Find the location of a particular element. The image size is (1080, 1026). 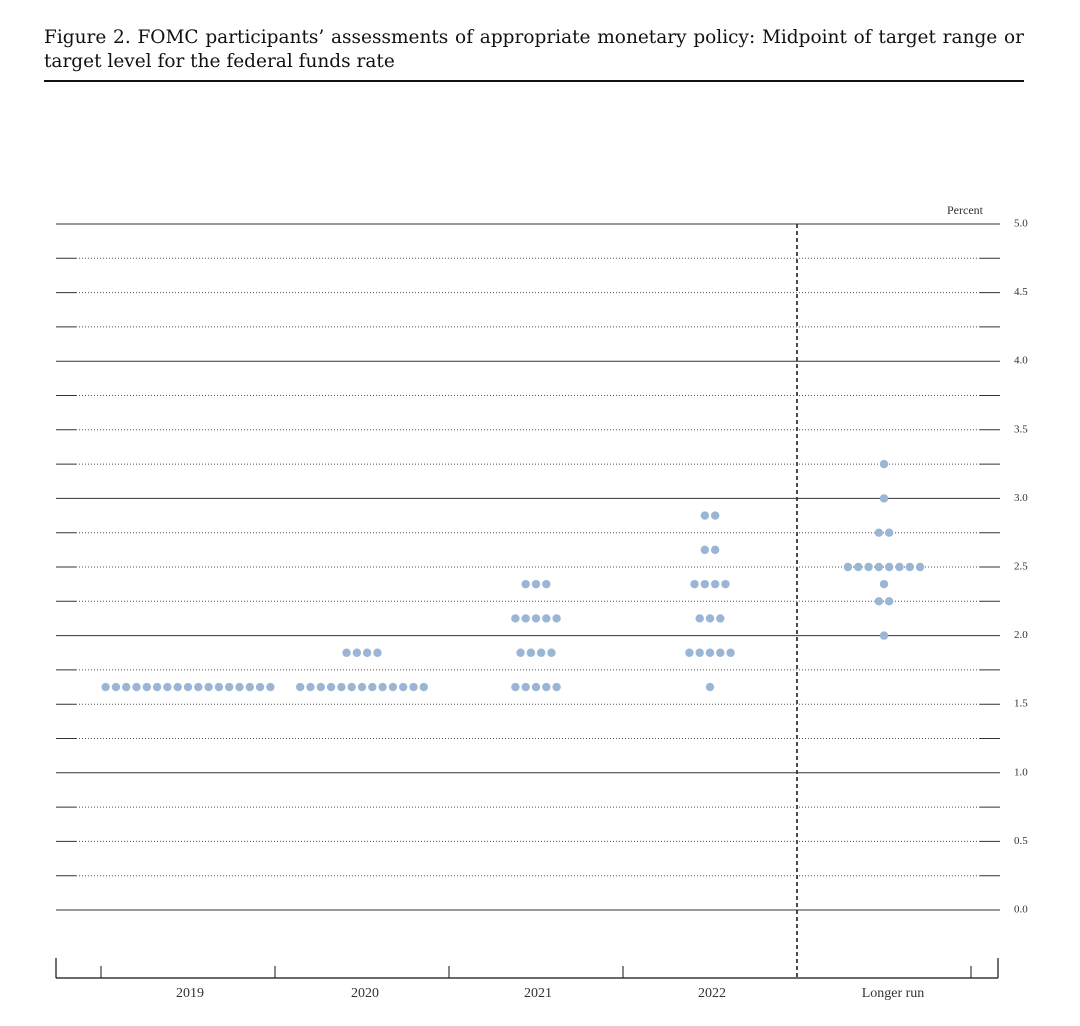

x-tick-label: 2022 is located at coordinates (712, 993).